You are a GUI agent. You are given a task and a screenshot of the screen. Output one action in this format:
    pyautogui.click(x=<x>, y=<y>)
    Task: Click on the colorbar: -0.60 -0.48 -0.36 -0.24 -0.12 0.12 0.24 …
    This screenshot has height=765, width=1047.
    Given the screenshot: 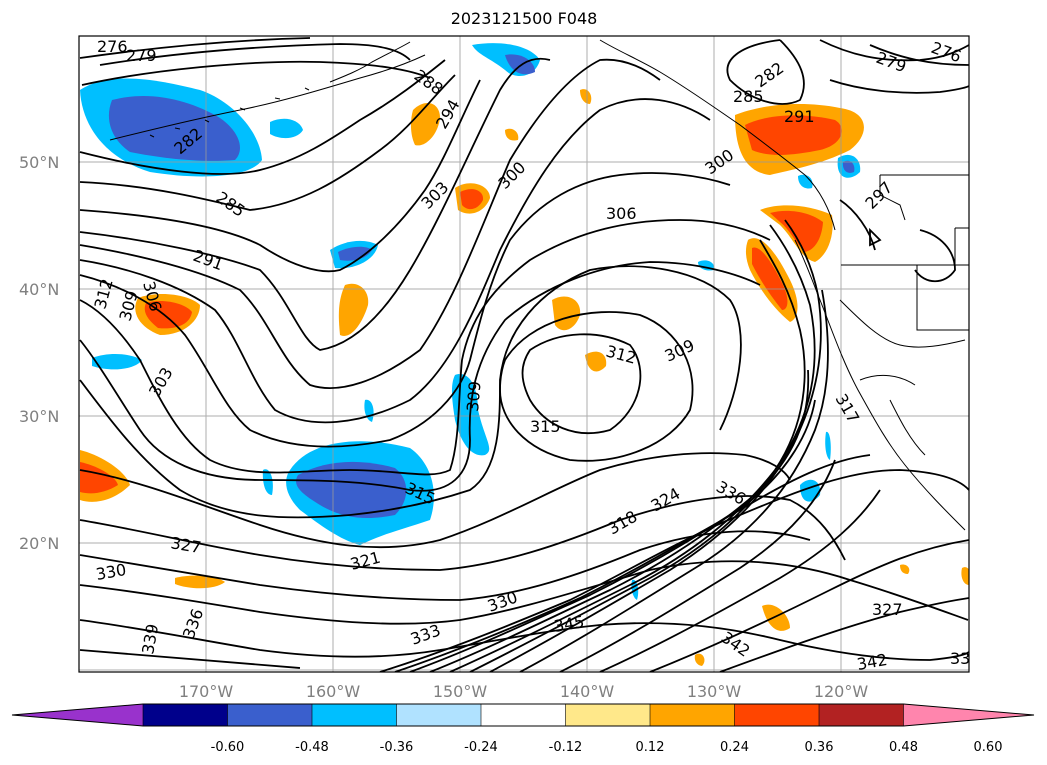 What is the action you would take?
    pyautogui.click(x=523, y=729)
    